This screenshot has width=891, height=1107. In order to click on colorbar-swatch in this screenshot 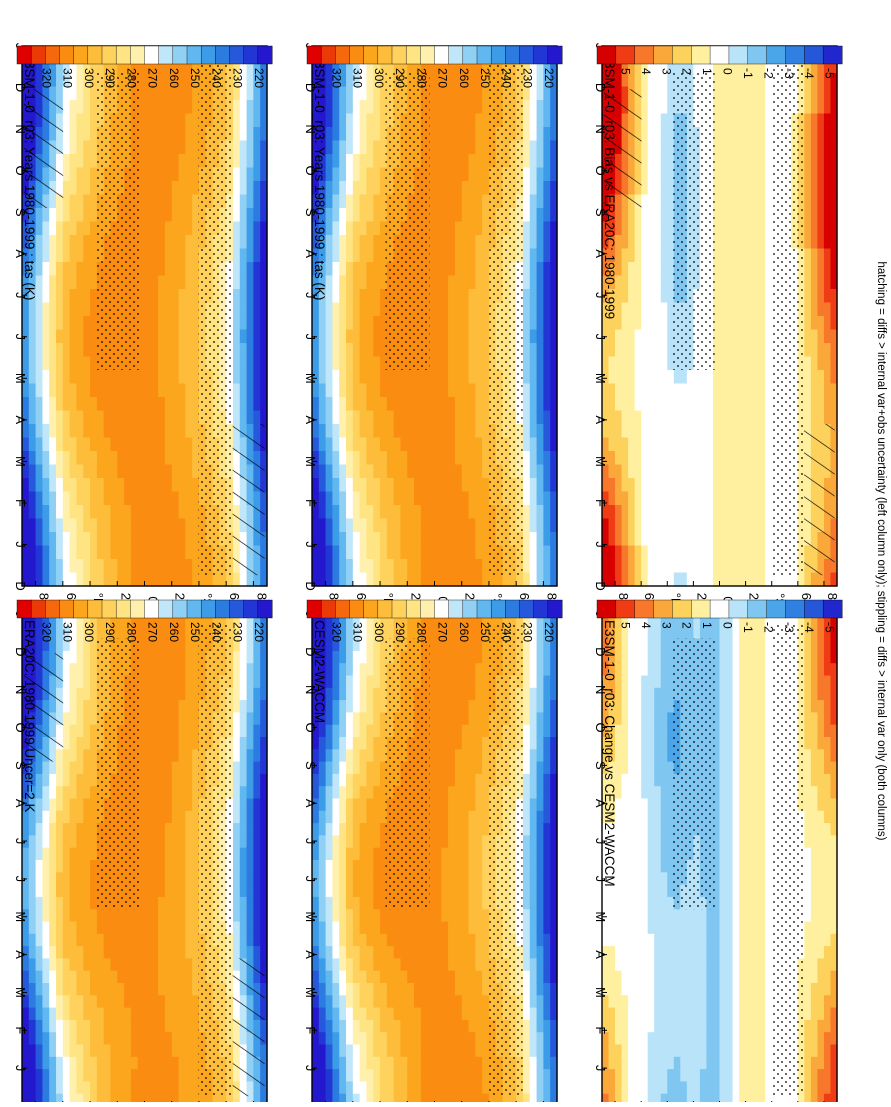, I will do `click(208, 609)`.